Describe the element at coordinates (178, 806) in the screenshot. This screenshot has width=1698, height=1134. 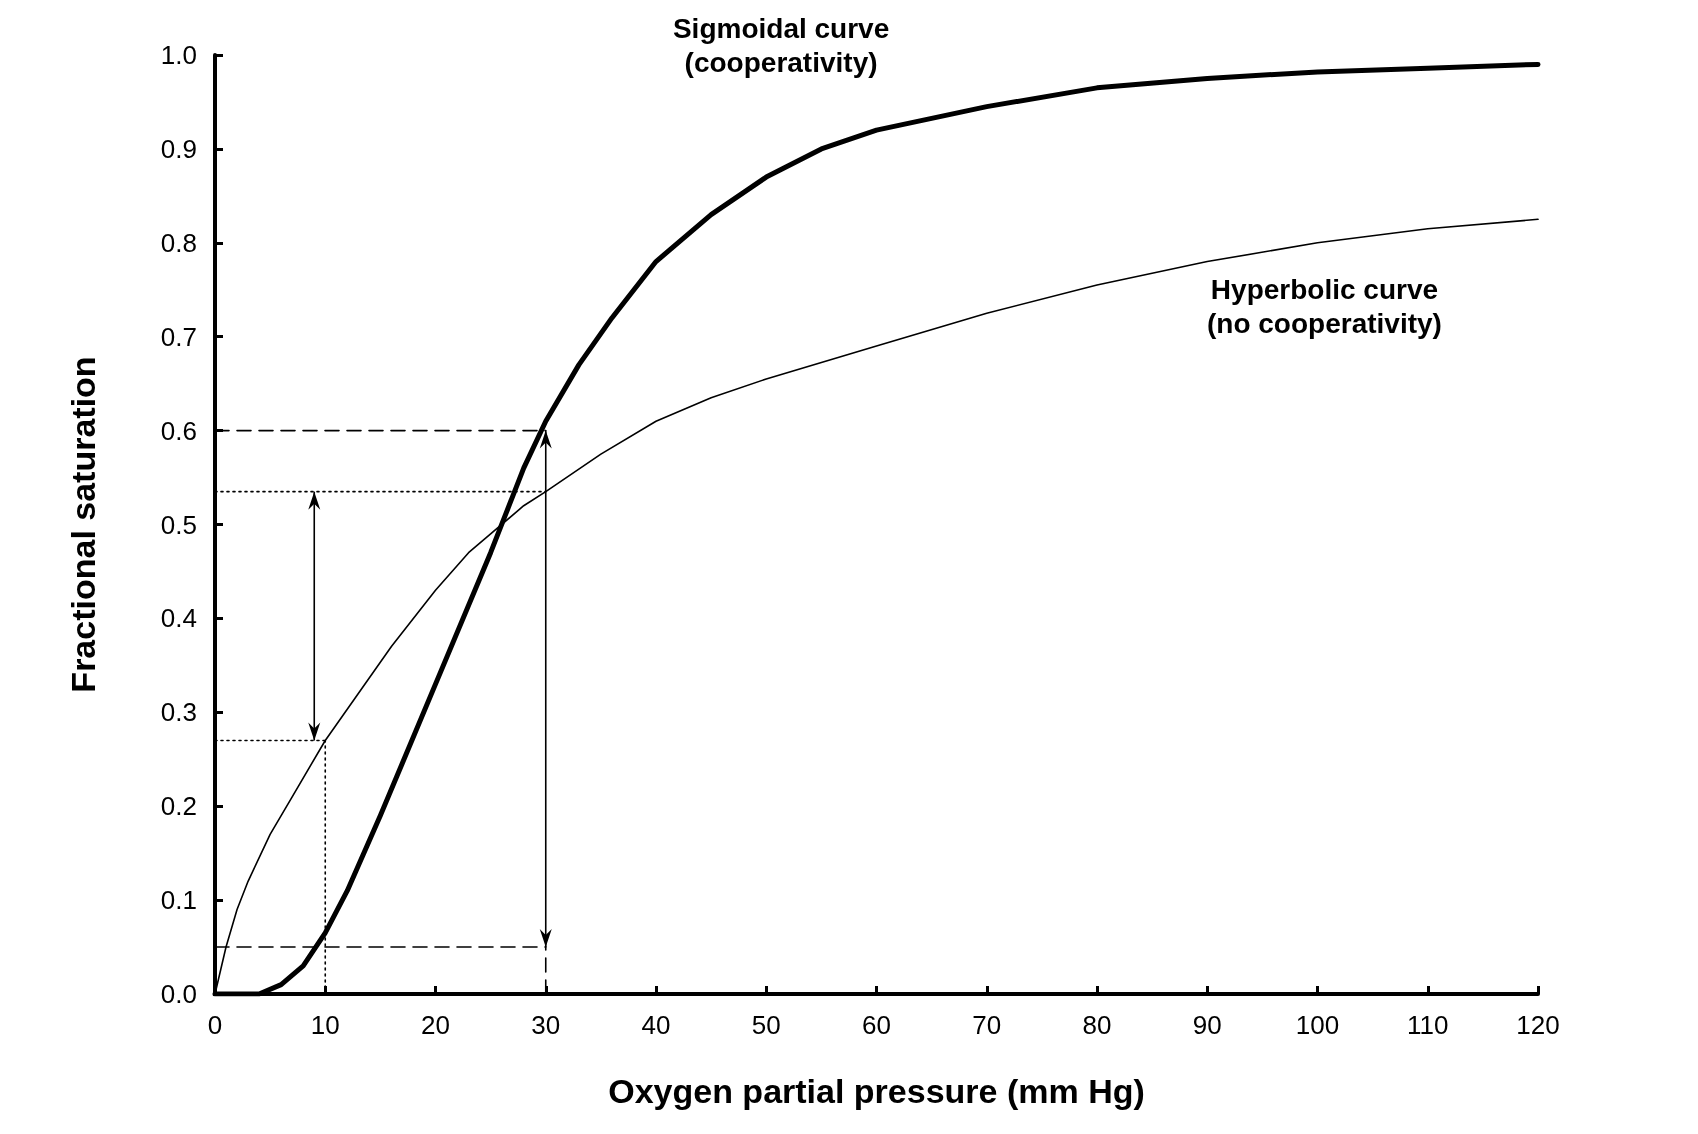
I see `y-tick-label: 0.2` at that location.